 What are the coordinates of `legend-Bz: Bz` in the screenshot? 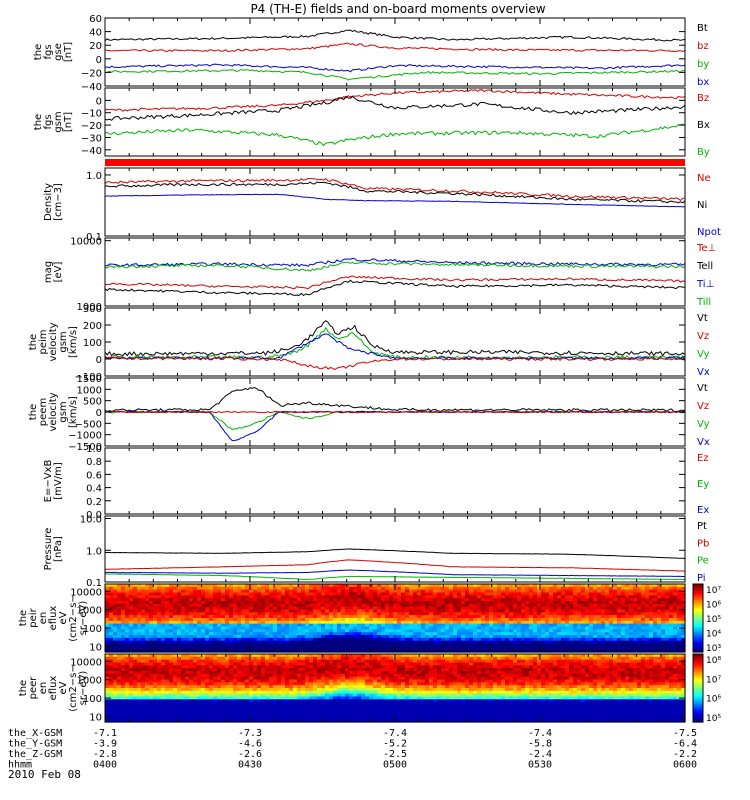 It's located at (703, 98).